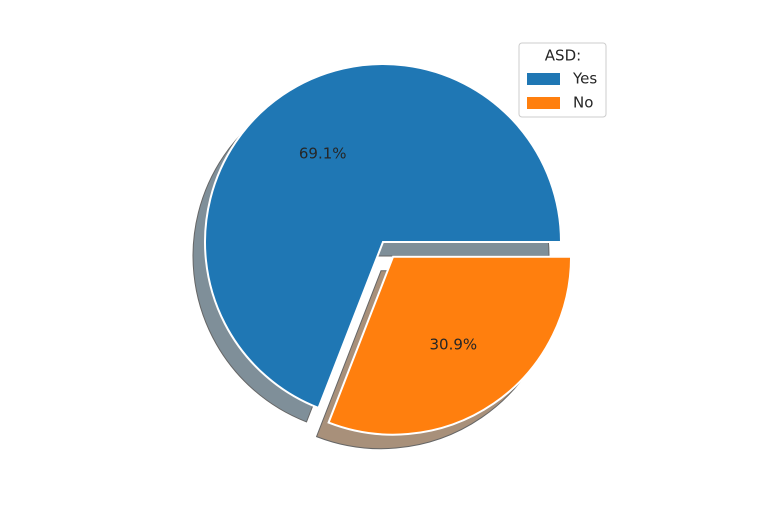  I want to click on legend: ASD: Yes No, so click(562, 80).